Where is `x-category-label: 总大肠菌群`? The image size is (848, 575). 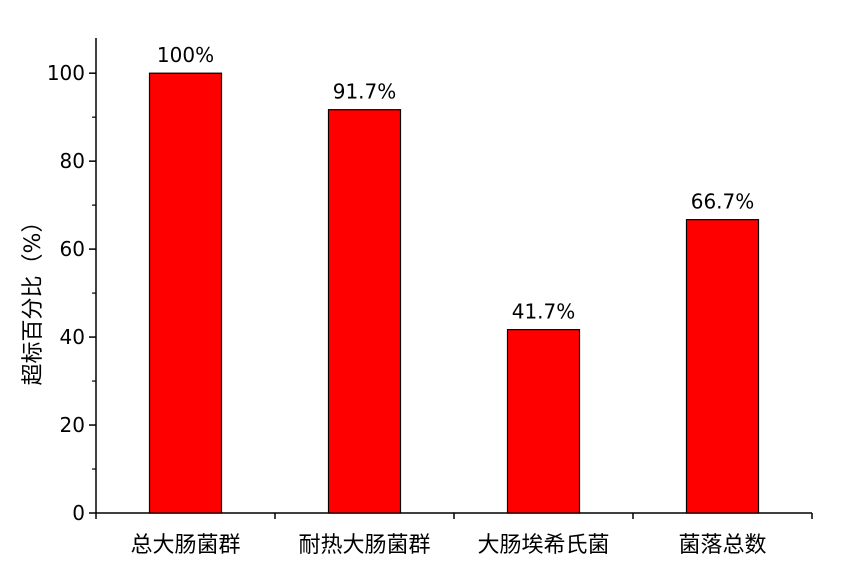
x-category-label: 总大肠菌群 is located at coordinates (185, 545).